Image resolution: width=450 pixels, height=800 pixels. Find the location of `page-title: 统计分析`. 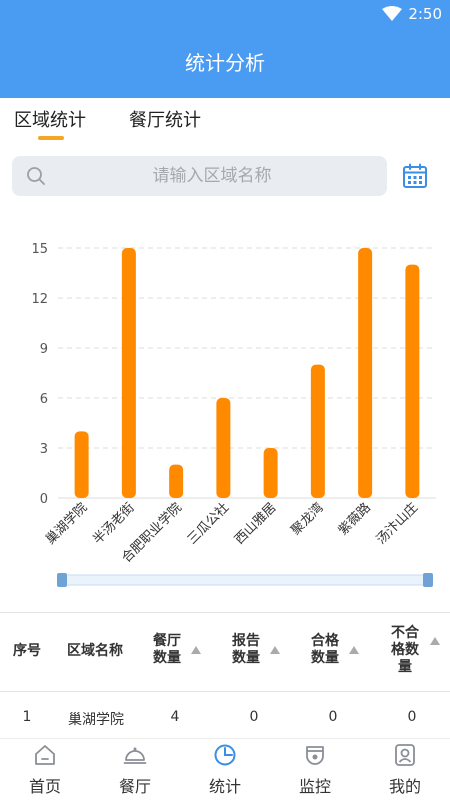

page-title: 统计分析 is located at coordinates (225, 63).